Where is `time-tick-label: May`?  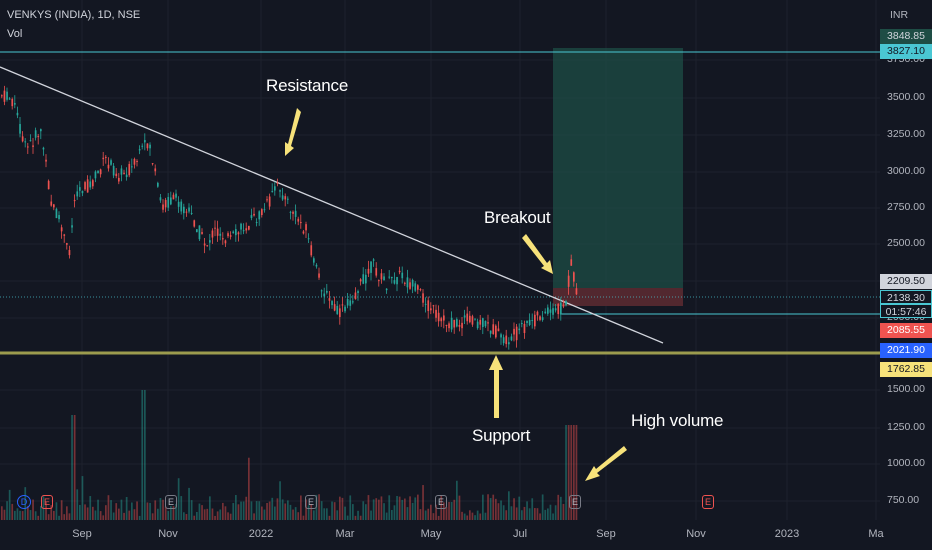 time-tick-label: May is located at coordinates (431, 534).